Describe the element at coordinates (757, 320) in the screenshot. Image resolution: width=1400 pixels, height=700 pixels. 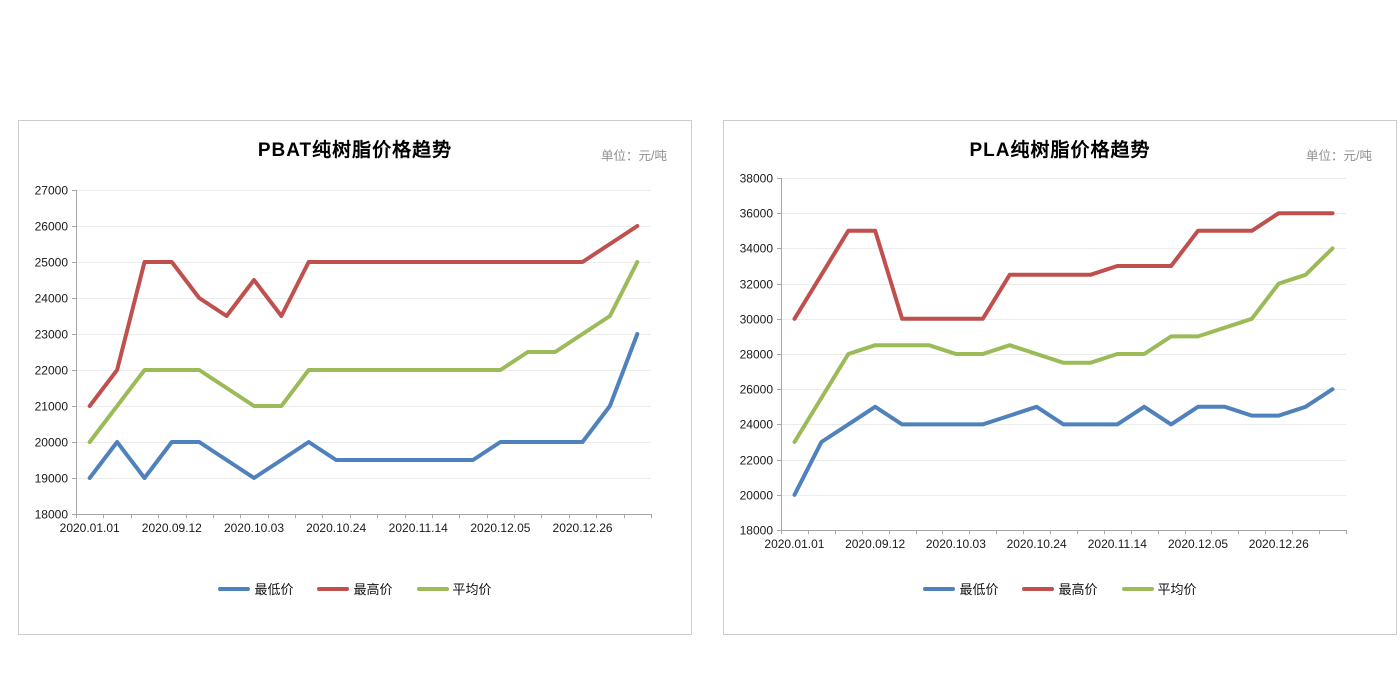
I see `y-axis-label: 30000` at that location.